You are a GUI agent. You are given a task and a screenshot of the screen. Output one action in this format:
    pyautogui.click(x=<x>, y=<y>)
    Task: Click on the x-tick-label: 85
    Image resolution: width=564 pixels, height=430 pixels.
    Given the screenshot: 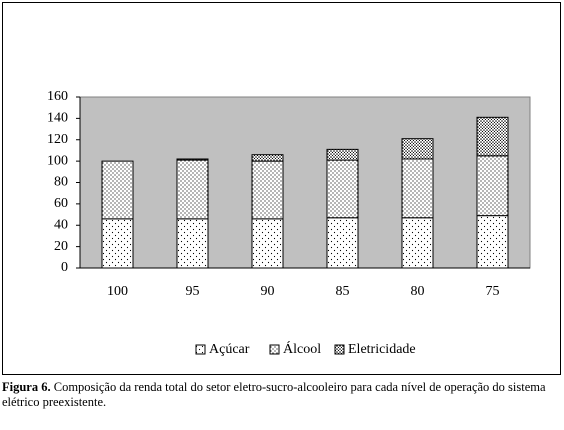 What is the action you would take?
    pyautogui.click(x=343, y=291)
    